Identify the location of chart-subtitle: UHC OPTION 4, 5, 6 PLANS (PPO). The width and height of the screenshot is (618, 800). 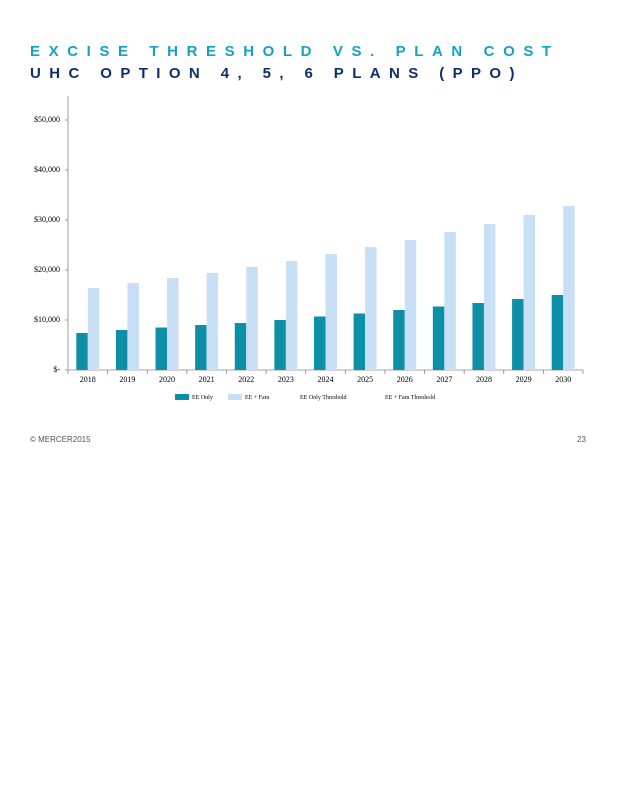
(276, 73).